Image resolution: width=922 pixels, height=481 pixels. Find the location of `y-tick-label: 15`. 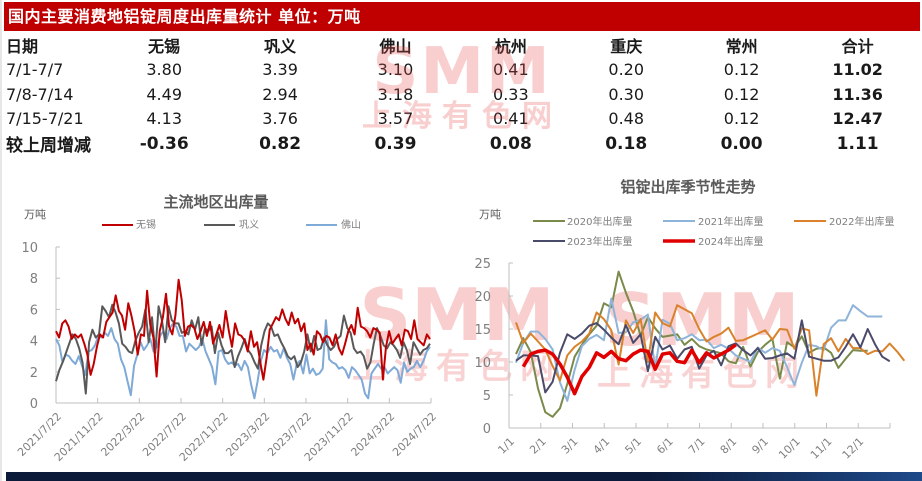

y-tick-label: 15 is located at coordinates (482, 330).